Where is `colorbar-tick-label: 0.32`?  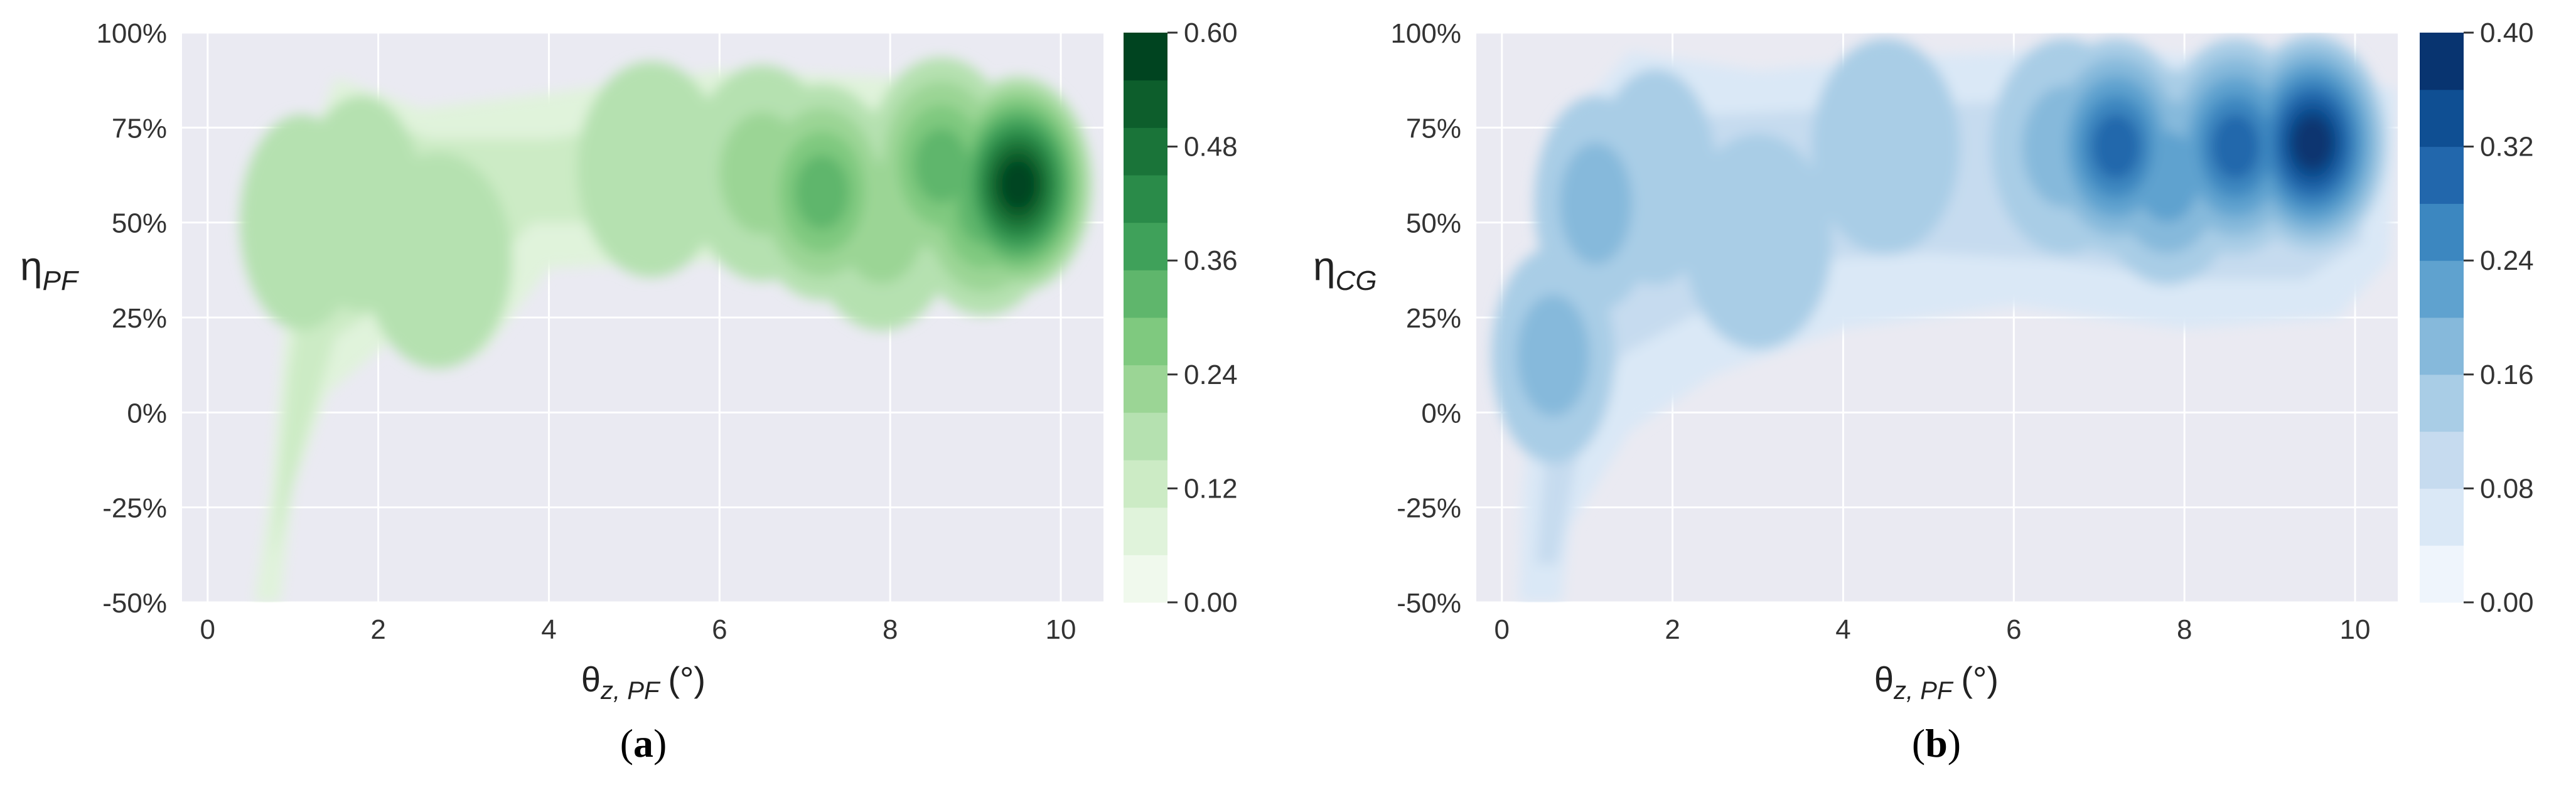
colorbar-tick-label: 0.32 is located at coordinates (2507, 147).